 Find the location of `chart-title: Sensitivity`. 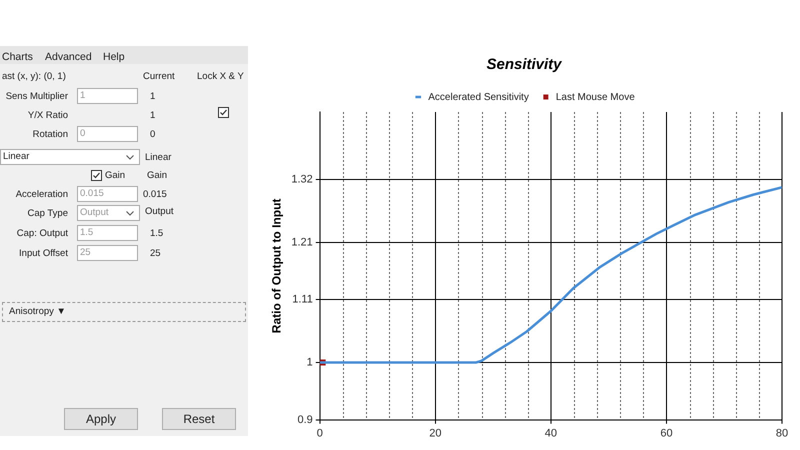

chart-title: Sensitivity is located at coordinates (524, 65).